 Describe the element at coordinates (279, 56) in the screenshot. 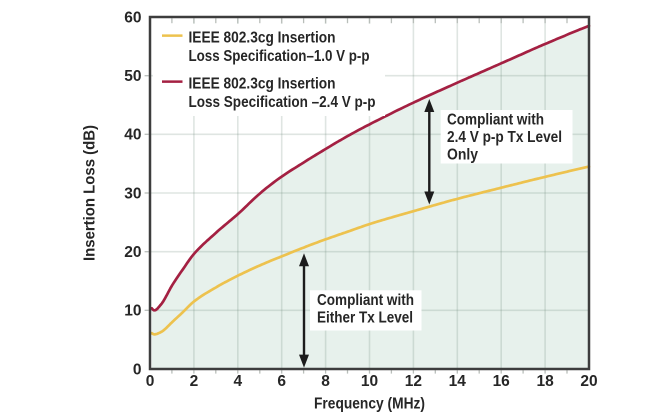

I see `svg-text: Loss Specification–1.0 V p-p` at that location.